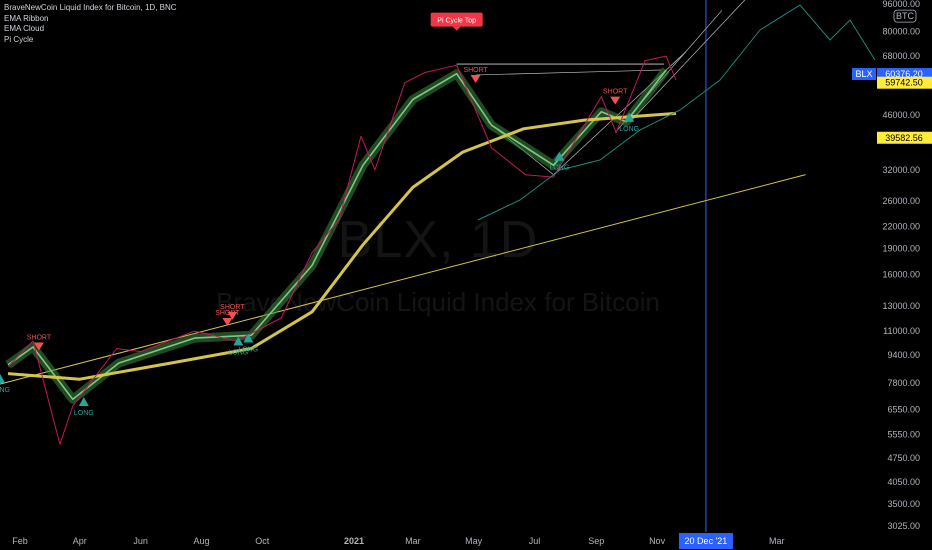 The width and height of the screenshot is (932, 550). Describe the element at coordinates (354, 541) in the screenshot. I see `x-tick-label: 2021` at that location.